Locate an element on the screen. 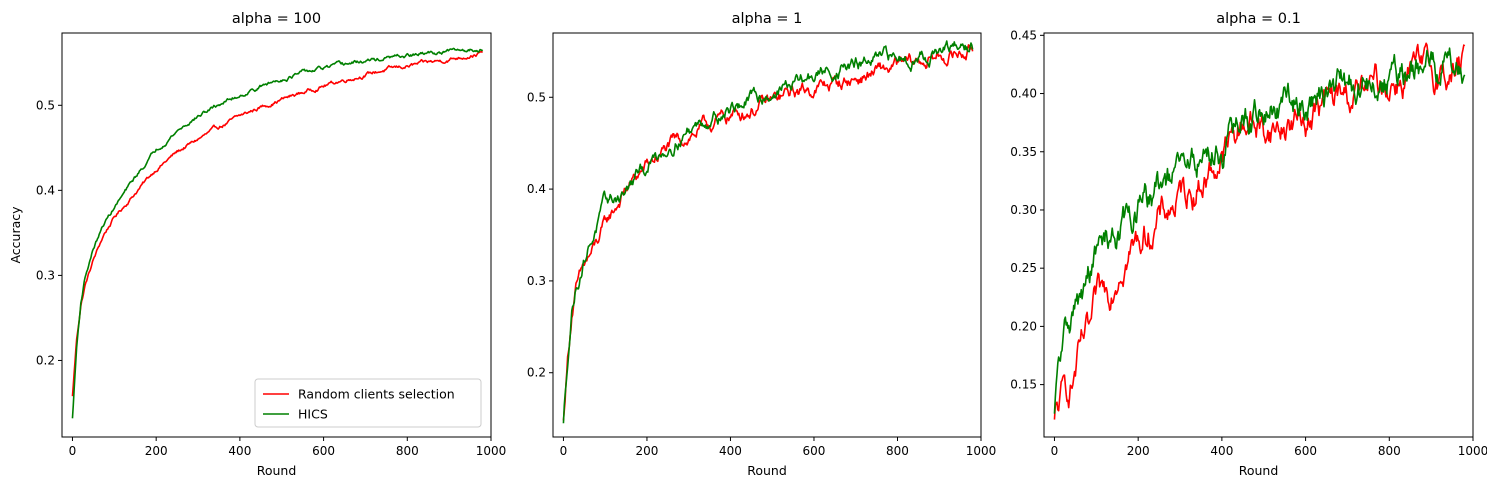  legend-box is located at coordinates (368, 403).